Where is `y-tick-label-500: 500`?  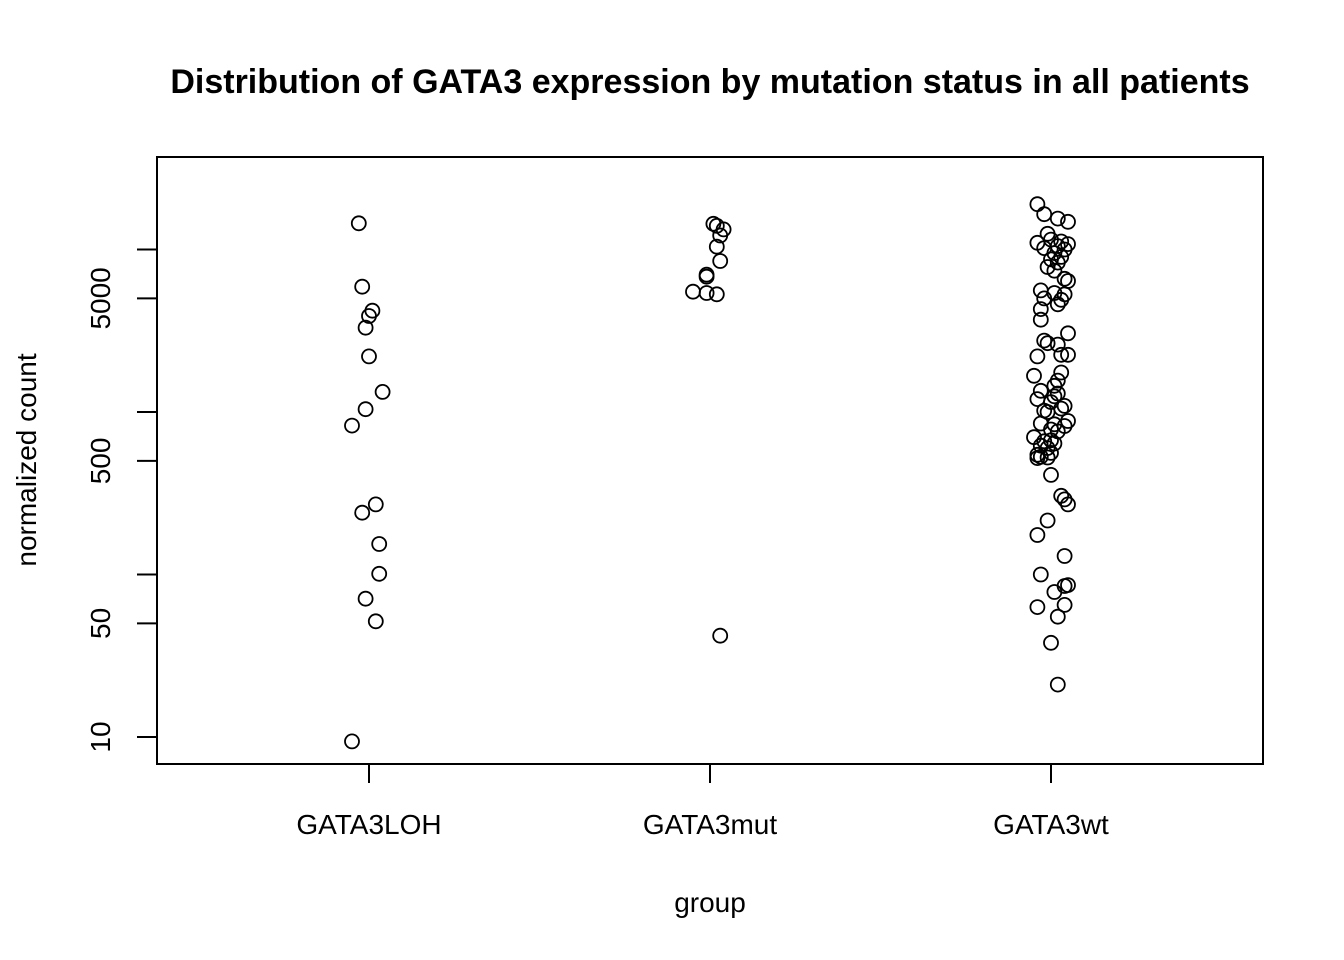 y-tick-label-500: 500 is located at coordinates (100, 461).